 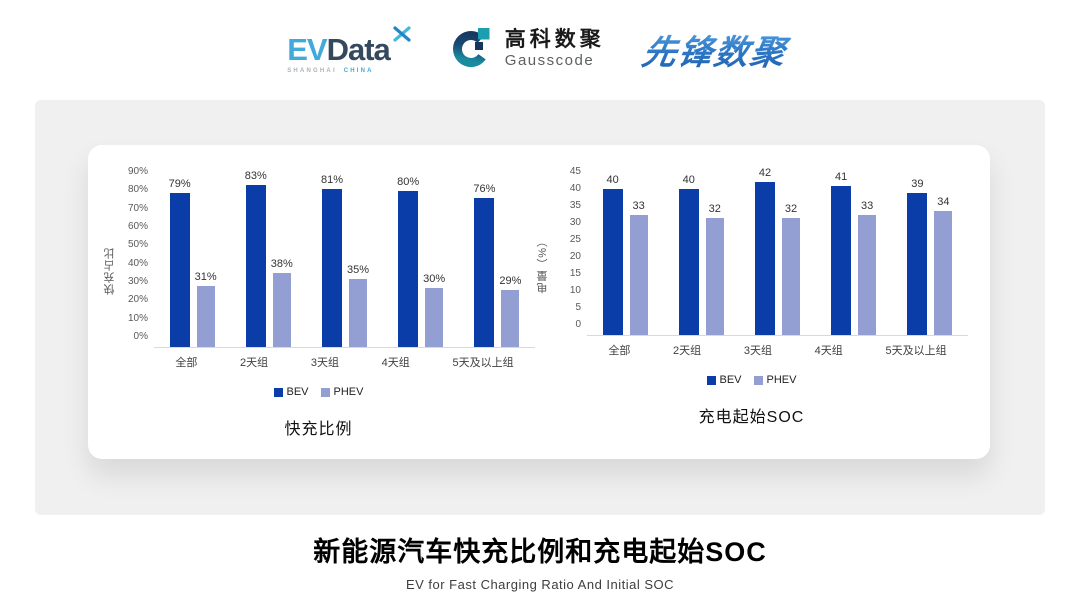 I want to click on gausscode-cn-text: 高科数聚, so click(x=554, y=40).